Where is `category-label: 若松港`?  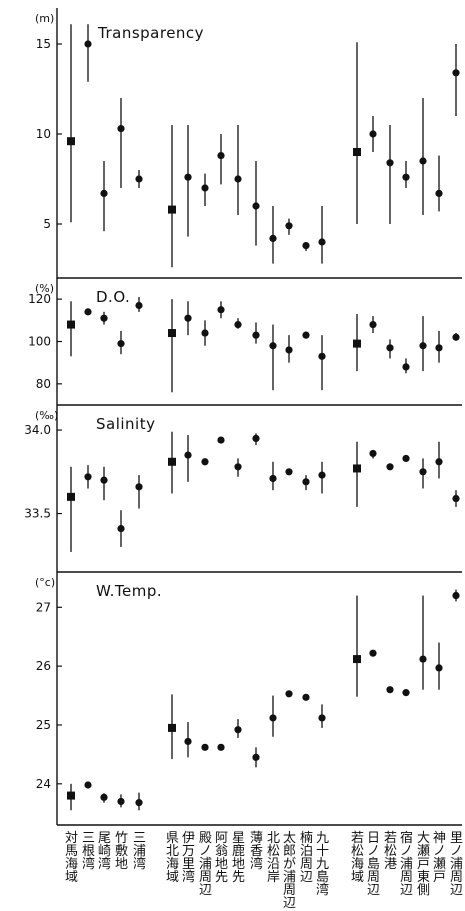 category-label: 若松港 is located at coordinates (390, 851).